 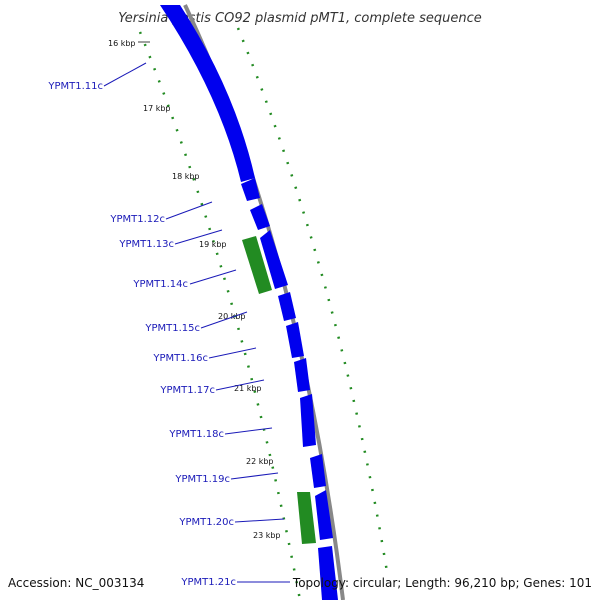 What do you see at coordinates (254, 476) in the screenshot?
I see `leader-line-ypmt1-19c` at bounding box center [254, 476].